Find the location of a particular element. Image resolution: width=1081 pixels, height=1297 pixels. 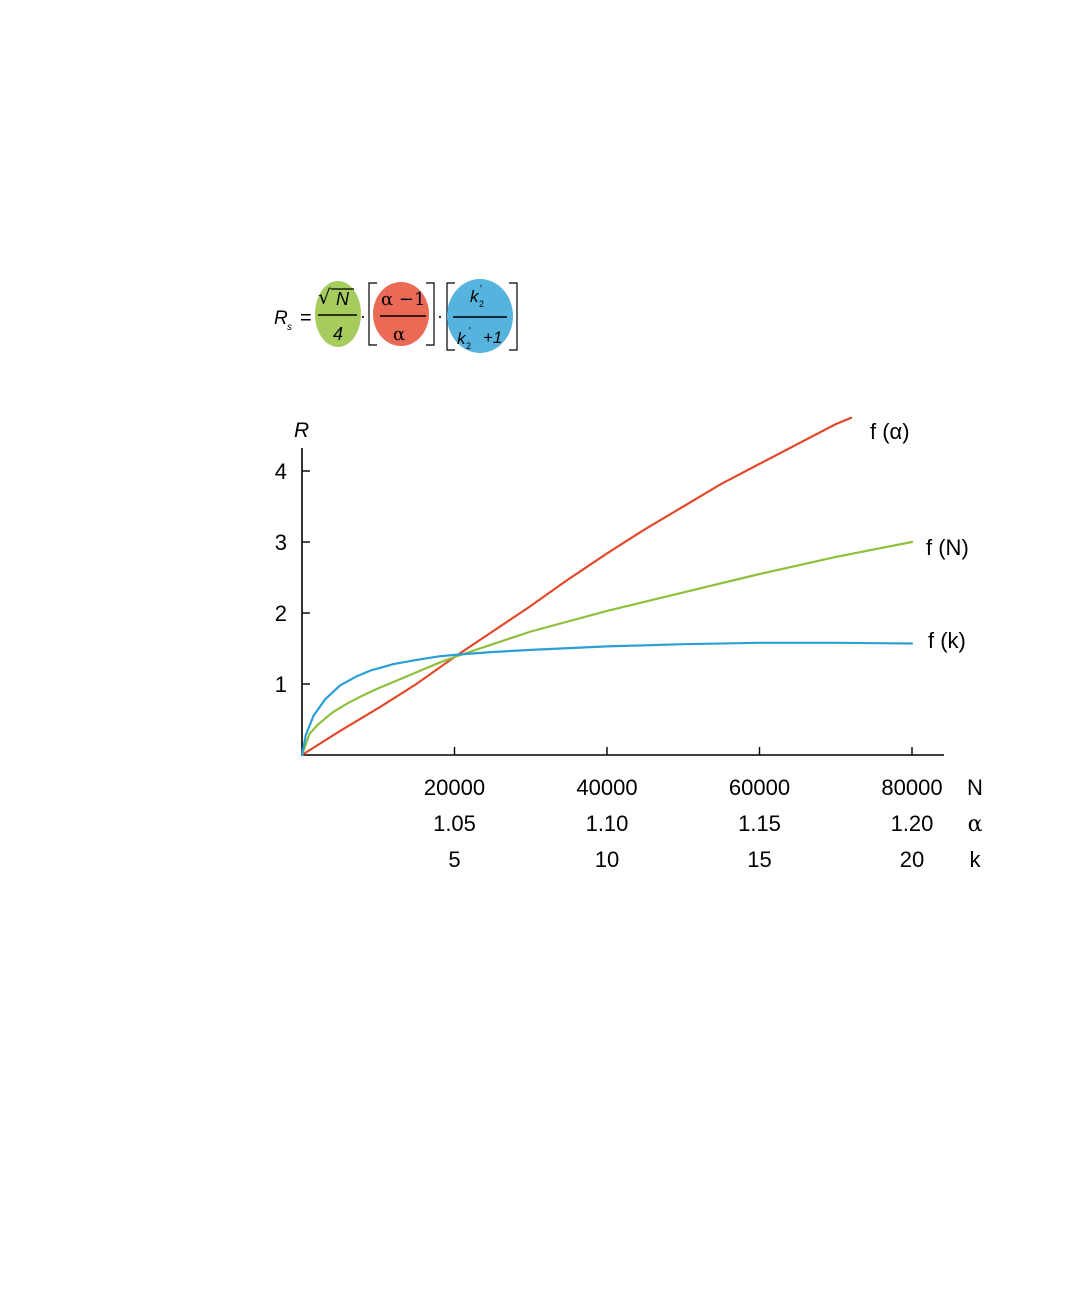

x-tick-label-alpha: 1.05 is located at coordinates (454, 823).